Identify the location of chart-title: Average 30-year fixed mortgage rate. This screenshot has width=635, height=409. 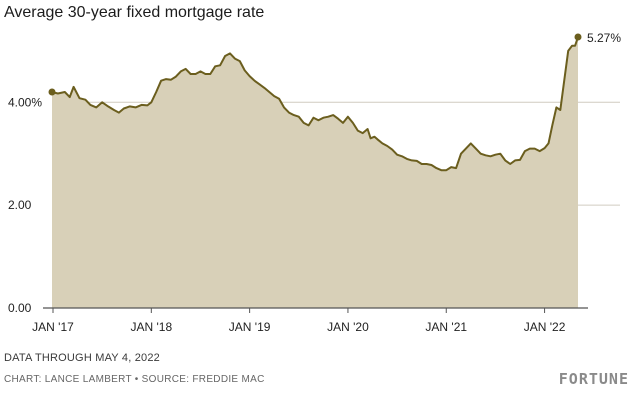
(134, 12).